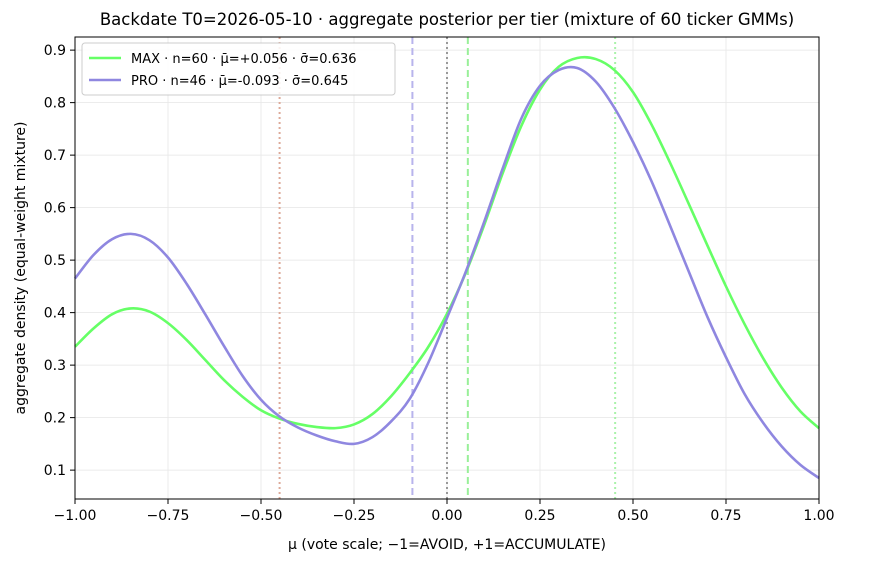  What do you see at coordinates (55, 51) in the screenshot?
I see `y-tick-label: 0.9` at bounding box center [55, 51].